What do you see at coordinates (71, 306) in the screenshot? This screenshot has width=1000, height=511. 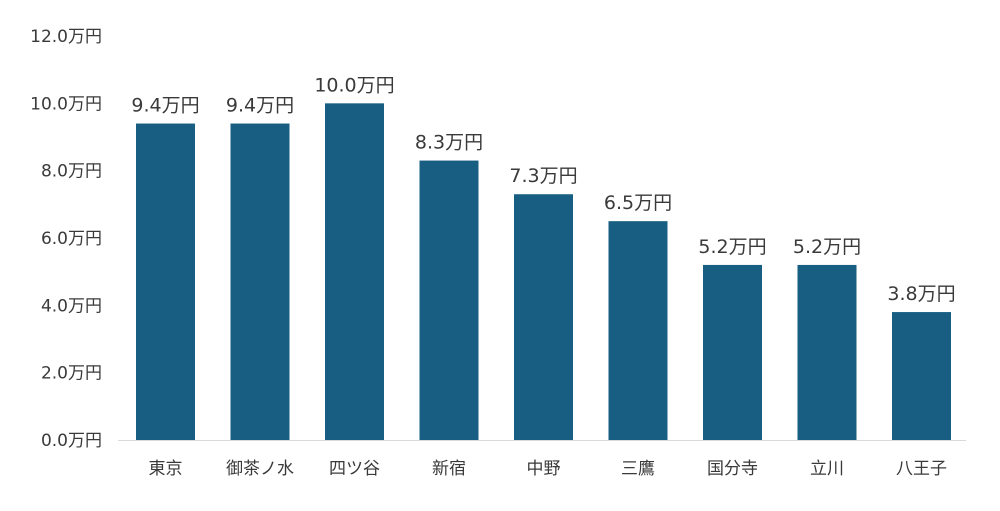 I see `y-tick-label: 4.0万円` at bounding box center [71, 306].